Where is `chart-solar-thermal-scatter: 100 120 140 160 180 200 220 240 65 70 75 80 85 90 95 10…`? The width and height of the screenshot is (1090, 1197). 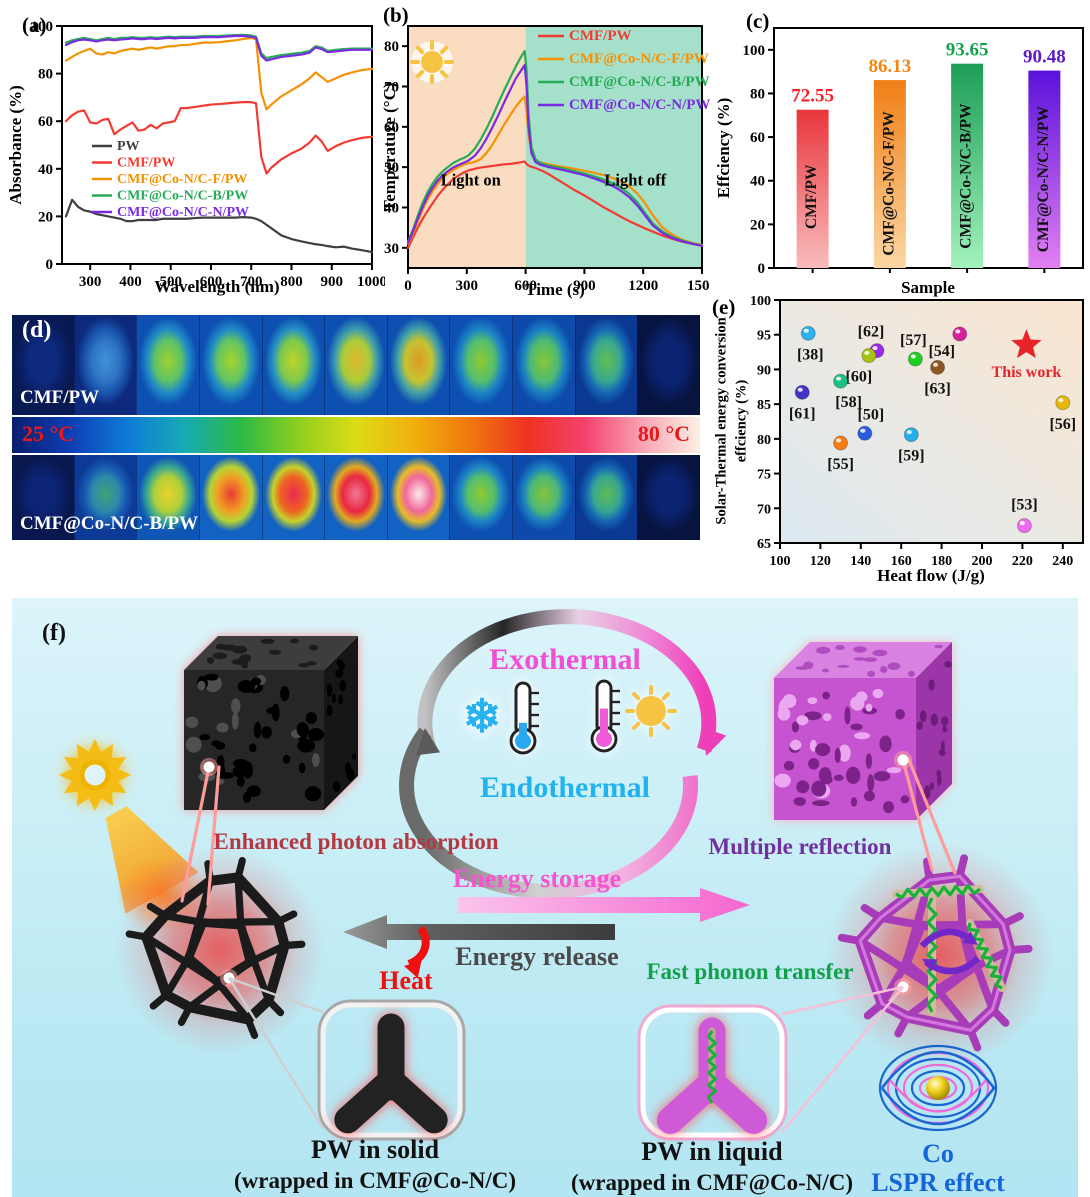
chart-solar-thermal-scatter: 100 120 140 160 180 200 220 240 65 70 75 80 85 90 95 10… is located at coordinates (898, 439).